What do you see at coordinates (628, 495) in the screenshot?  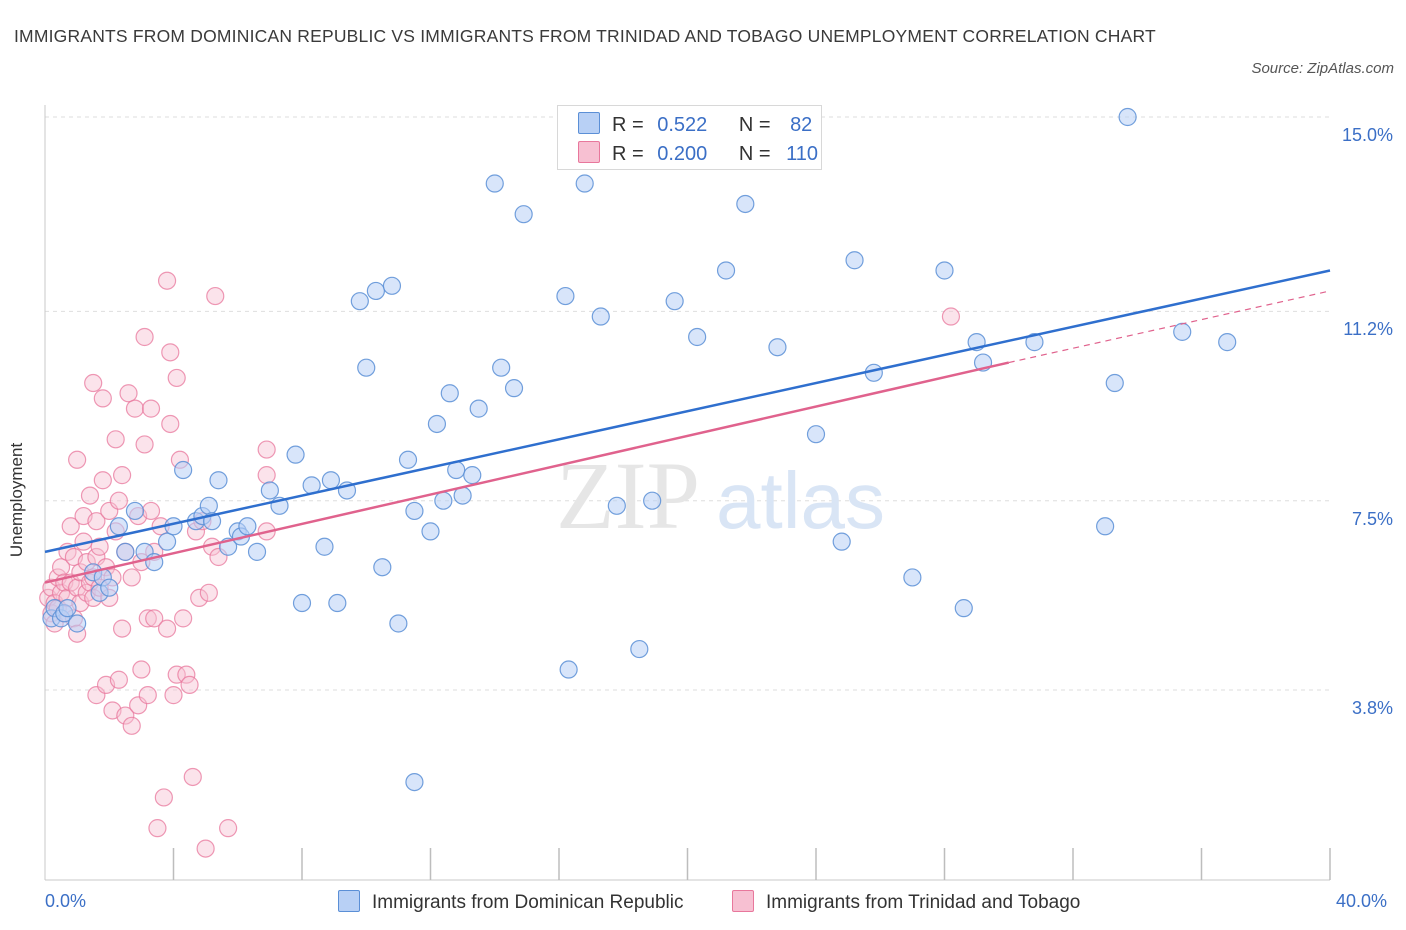 I see `watermark-zip: ZIP` at bounding box center [628, 495].